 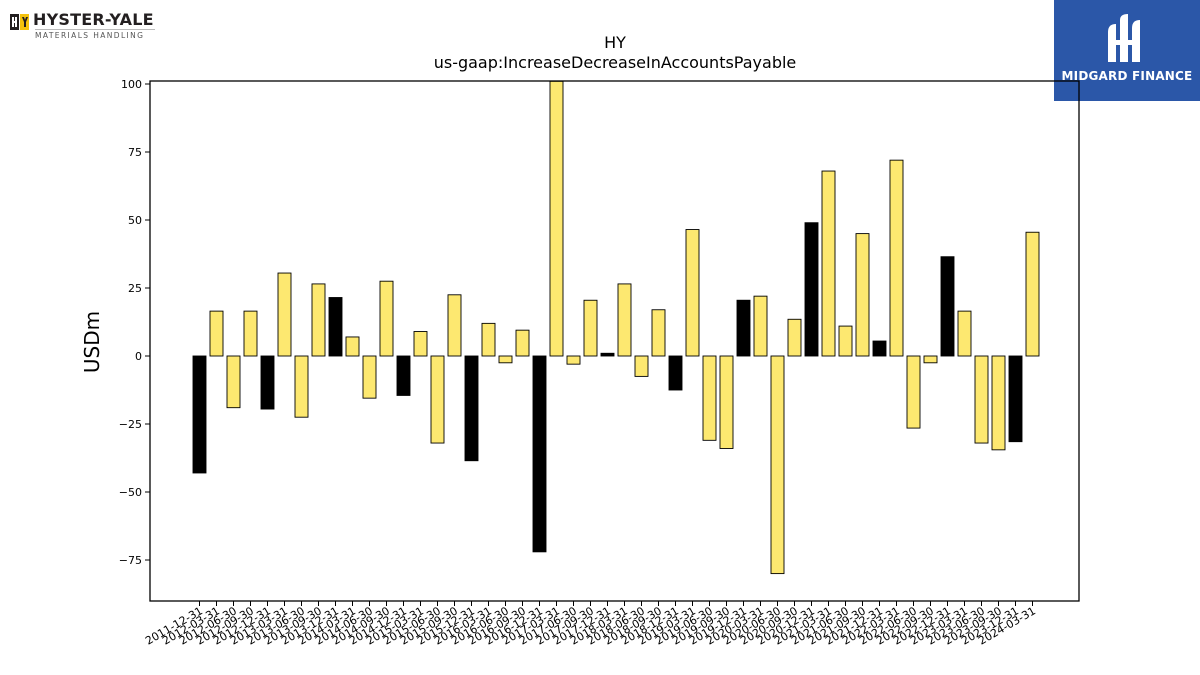 What do you see at coordinates (90, 35) in the screenshot?
I see `hyster-yale-logo-subtitle: MATERIALS HANDLING` at bounding box center [90, 35].